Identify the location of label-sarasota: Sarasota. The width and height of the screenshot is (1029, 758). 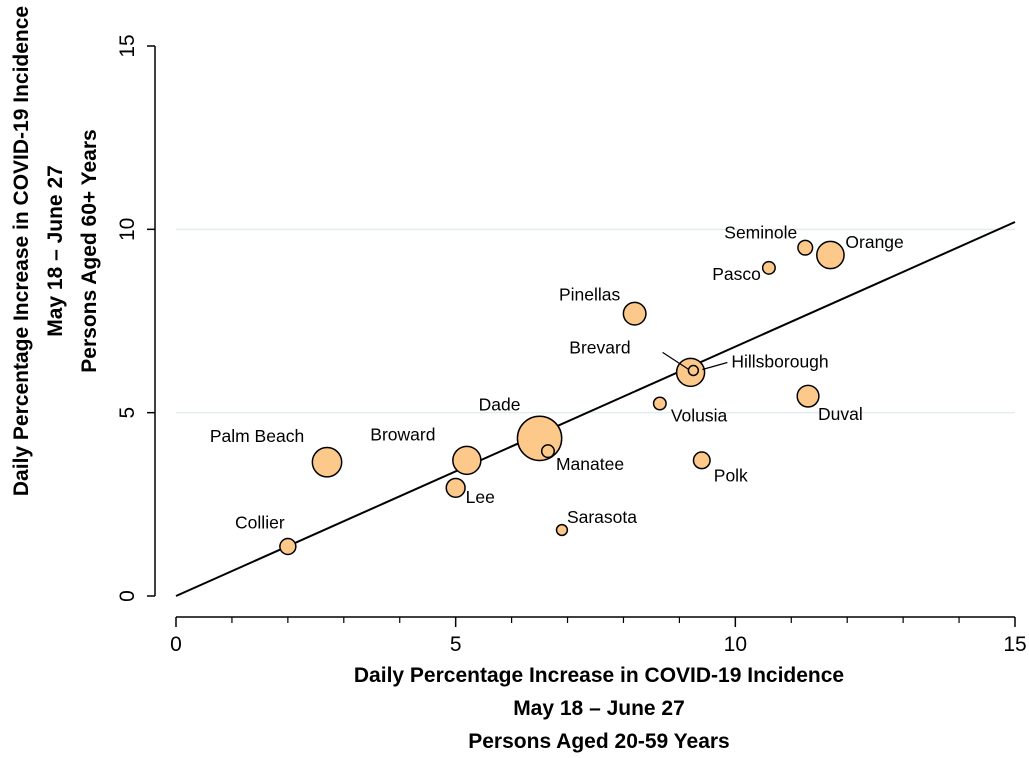
(602, 517).